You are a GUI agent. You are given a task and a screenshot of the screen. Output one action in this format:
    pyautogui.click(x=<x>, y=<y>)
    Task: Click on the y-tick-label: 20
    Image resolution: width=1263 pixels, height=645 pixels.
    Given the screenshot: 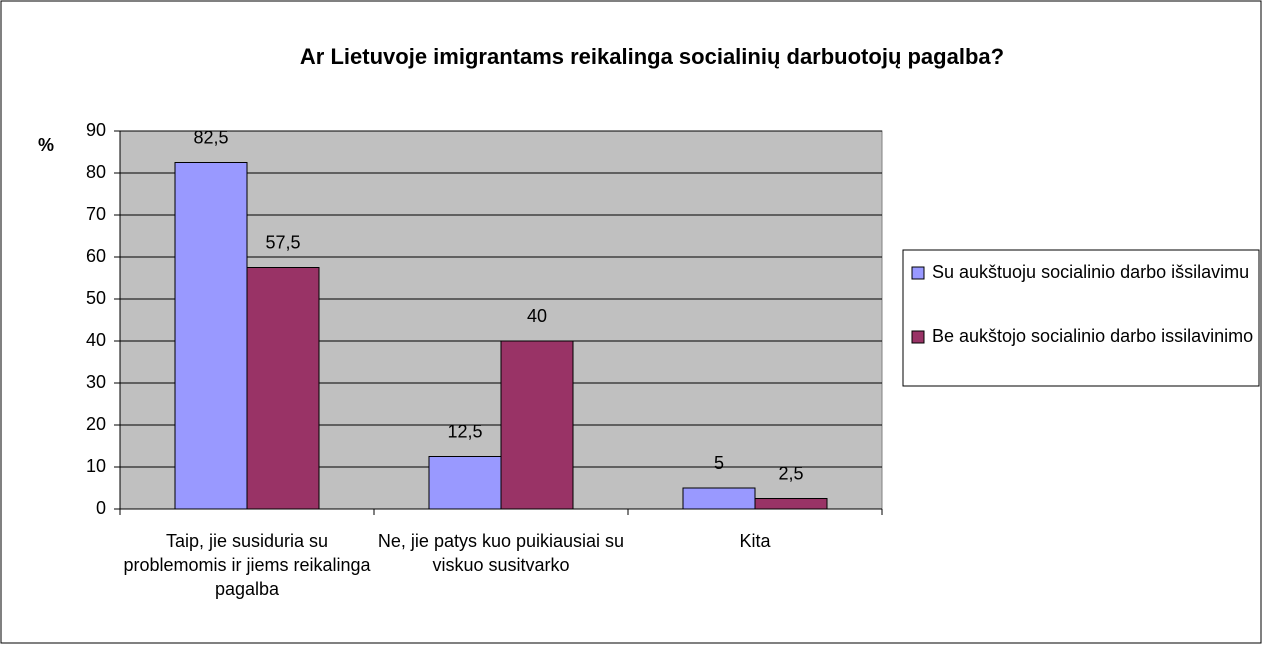 What is the action you would take?
    pyautogui.click(x=96, y=424)
    